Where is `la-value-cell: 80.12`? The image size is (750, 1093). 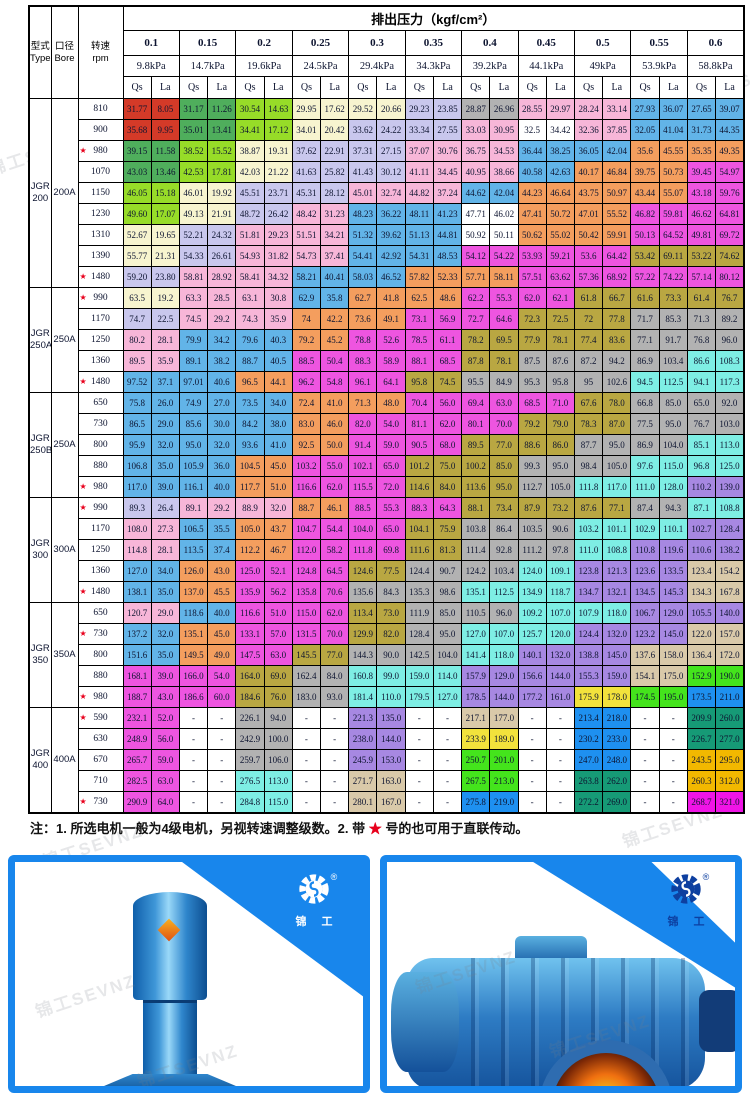
la-value-cell: 80.12 is located at coordinates (730, 277).